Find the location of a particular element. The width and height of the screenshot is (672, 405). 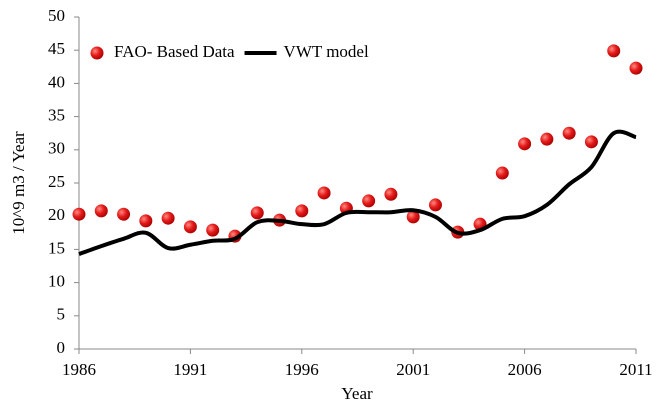

y-tick-label: 25 is located at coordinates (56, 181).